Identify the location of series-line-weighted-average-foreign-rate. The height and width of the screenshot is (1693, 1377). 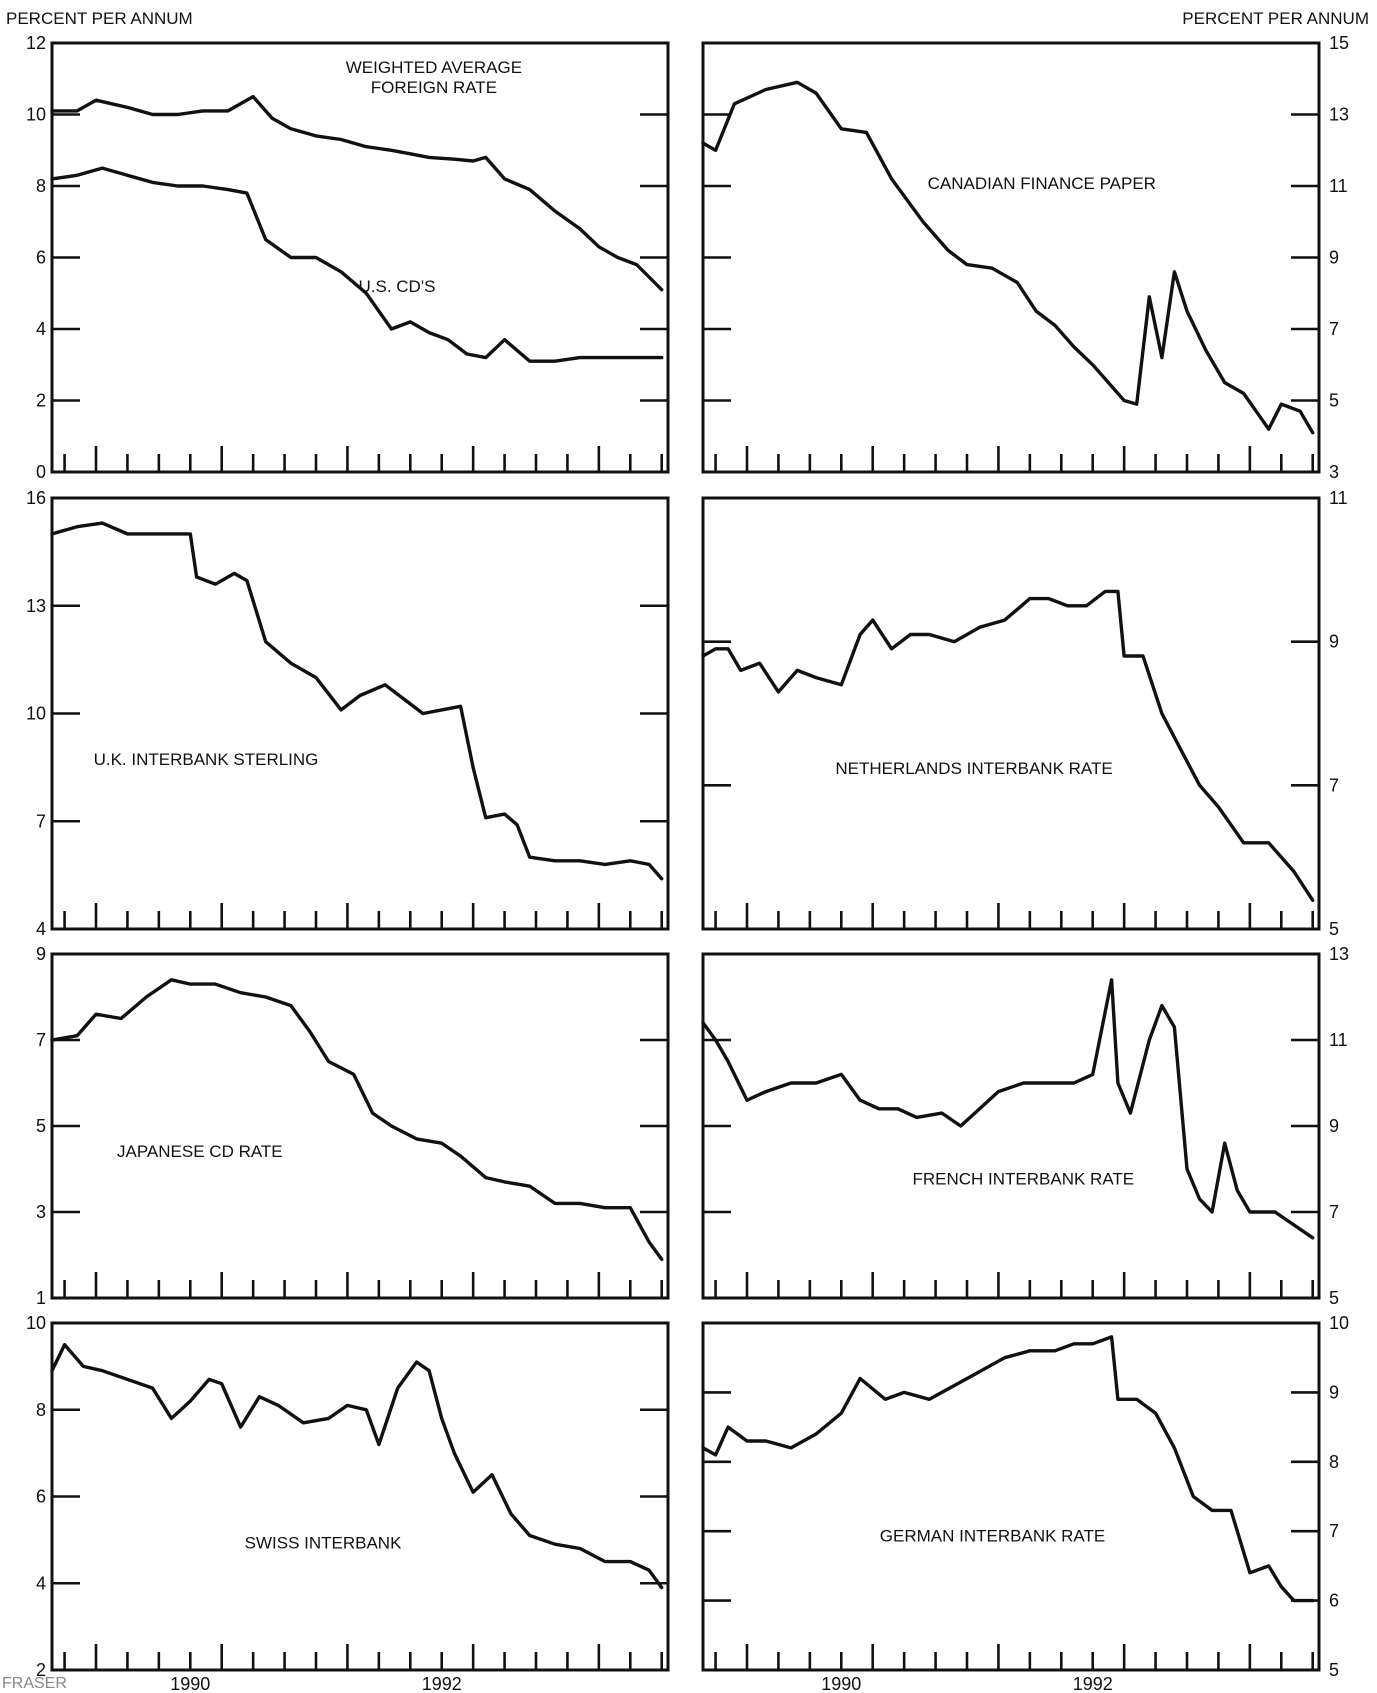
(357, 193).